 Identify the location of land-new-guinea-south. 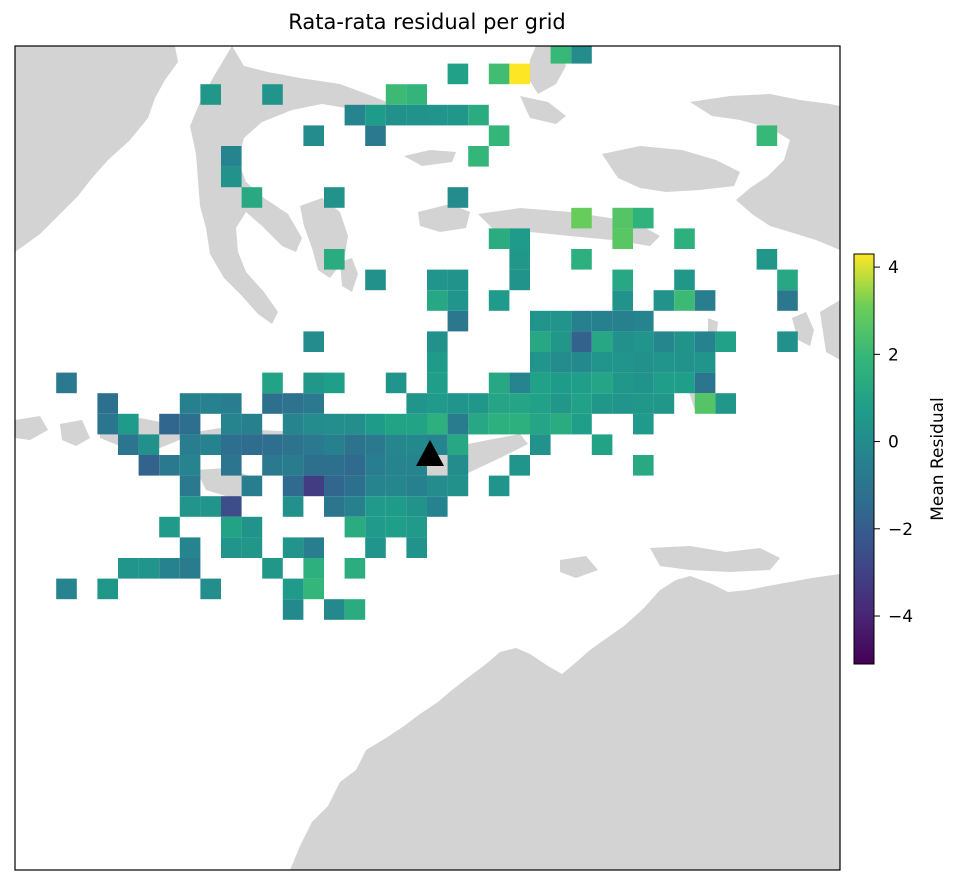
(830, 330).